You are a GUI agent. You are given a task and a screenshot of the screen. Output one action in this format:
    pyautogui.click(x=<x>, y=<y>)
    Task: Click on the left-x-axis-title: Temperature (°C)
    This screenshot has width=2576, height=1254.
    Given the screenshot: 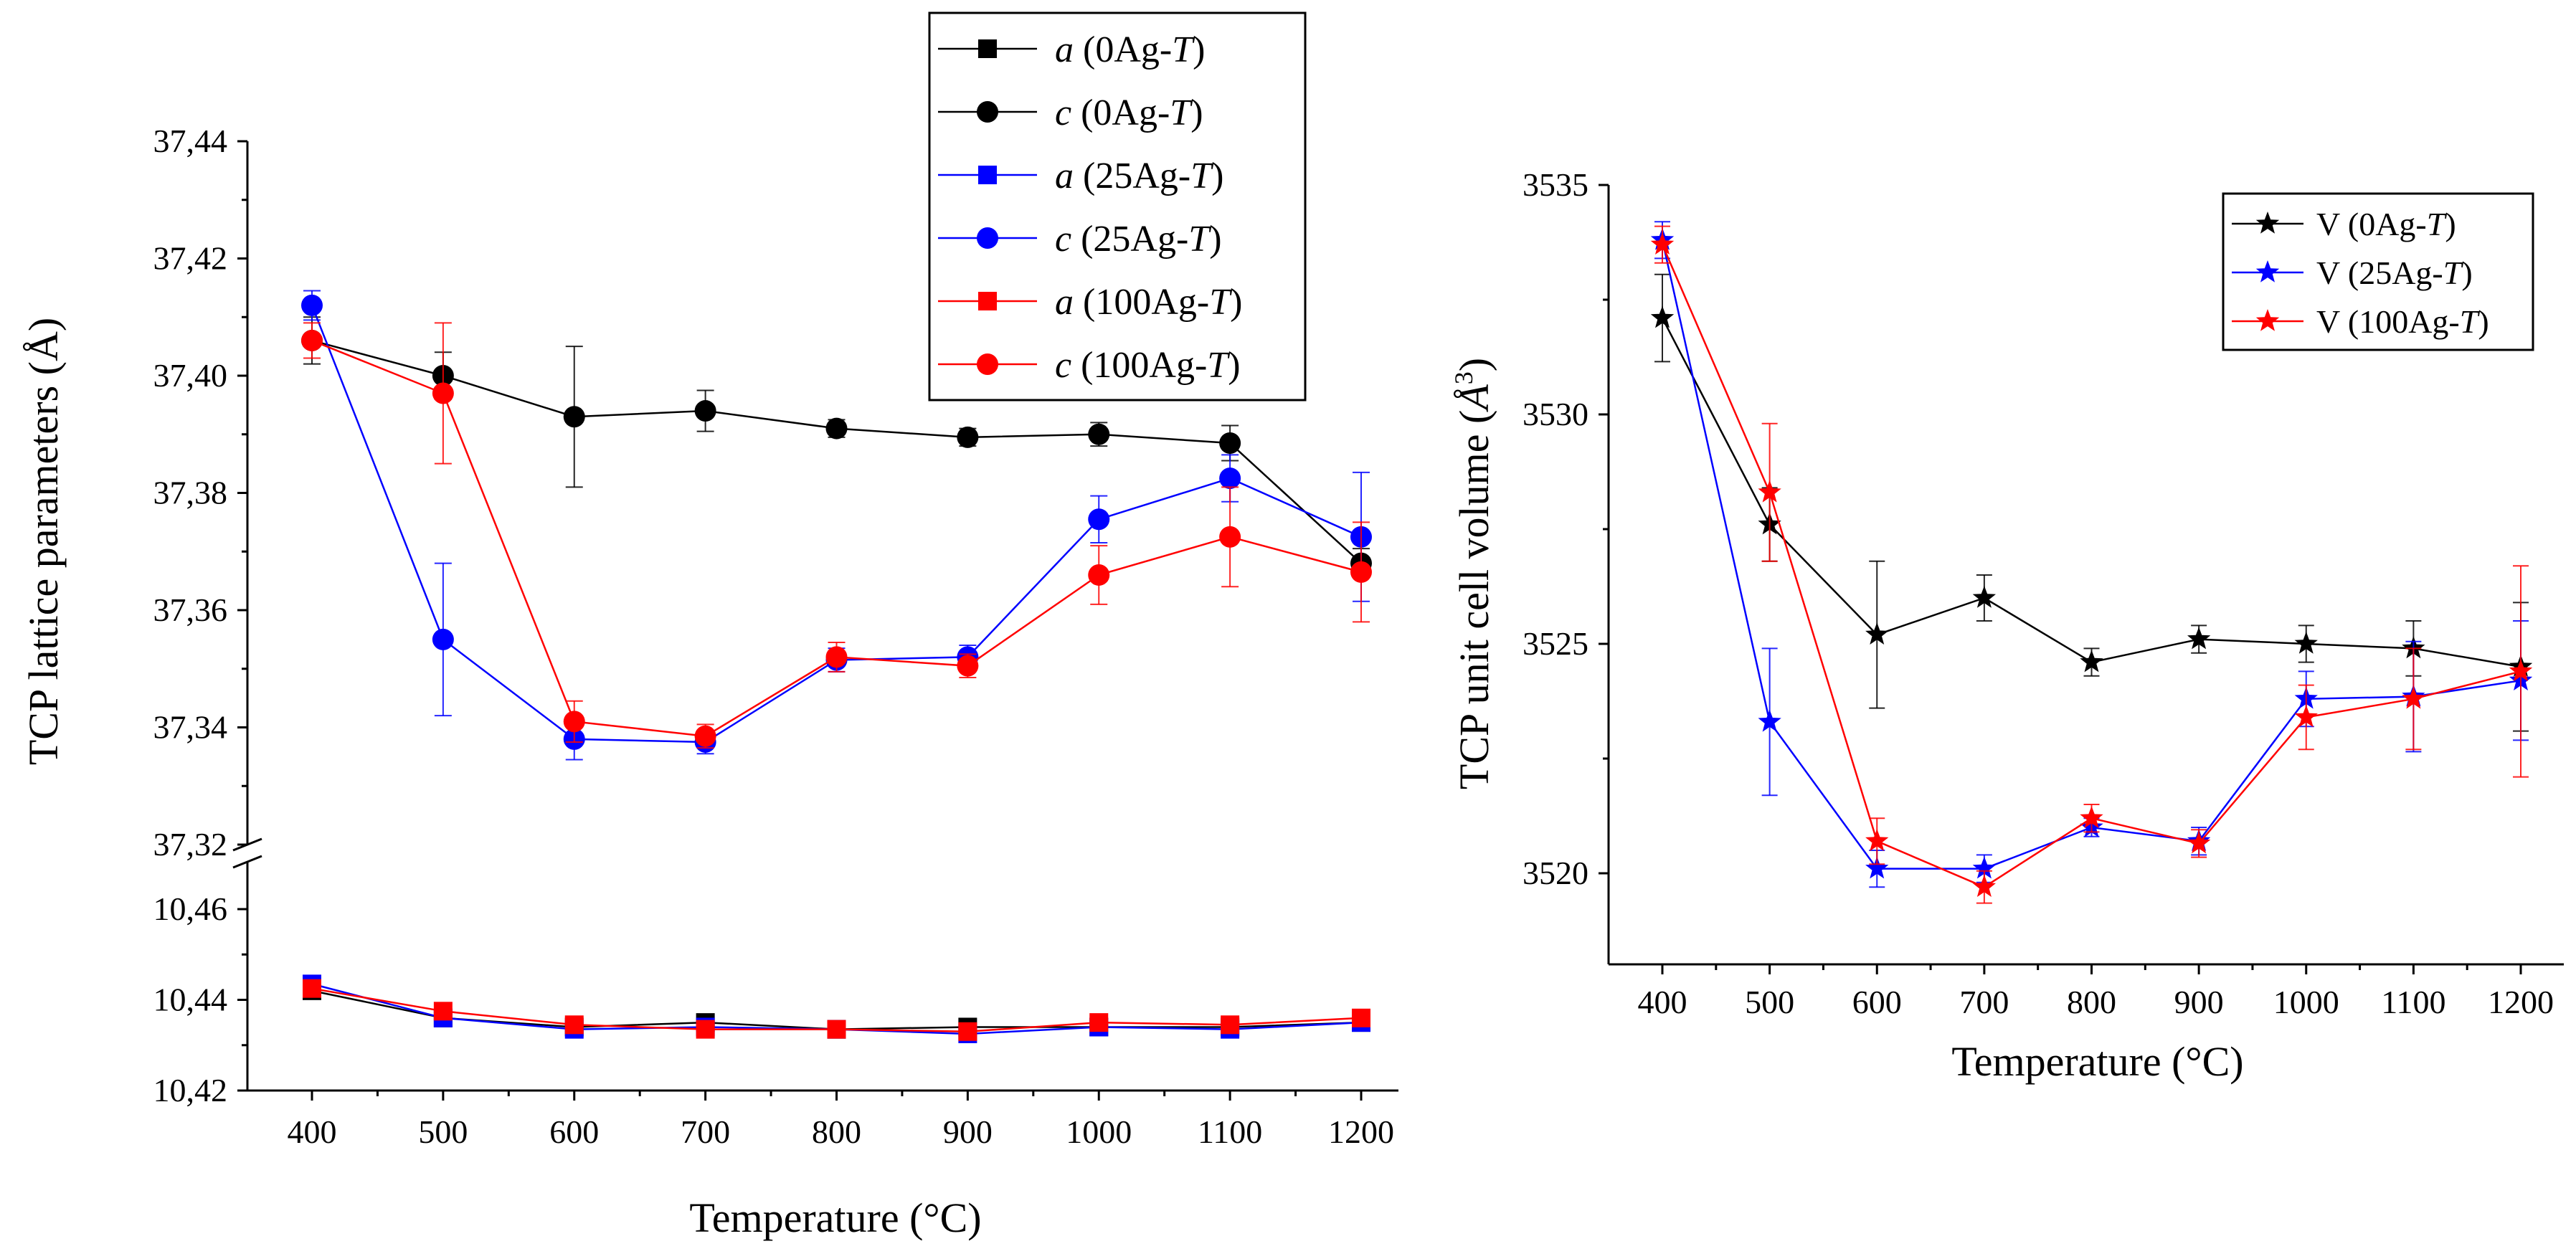 What is the action you would take?
    pyautogui.click(x=835, y=1217)
    